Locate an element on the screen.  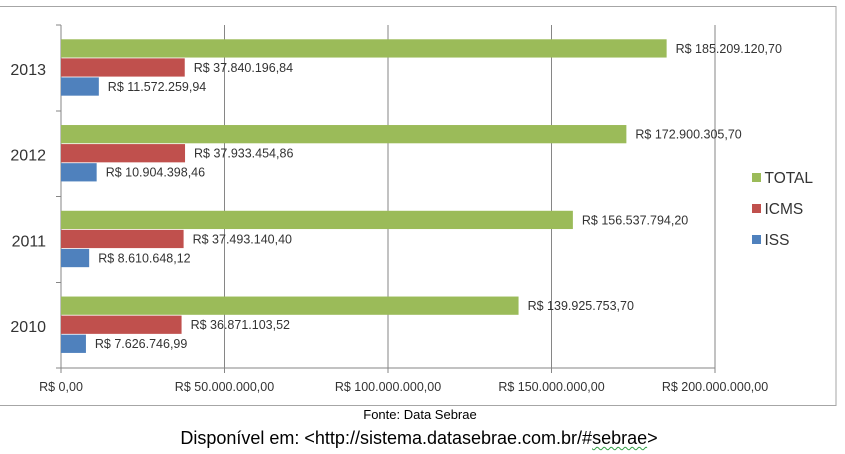
svg-text: R$ 156.537.794,20 is located at coordinates (635, 220).